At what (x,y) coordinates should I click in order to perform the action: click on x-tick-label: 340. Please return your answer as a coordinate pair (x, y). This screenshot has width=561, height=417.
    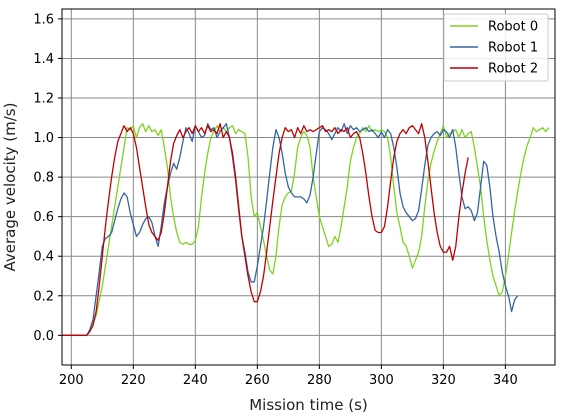
    Looking at the image, I should click on (505, 380).